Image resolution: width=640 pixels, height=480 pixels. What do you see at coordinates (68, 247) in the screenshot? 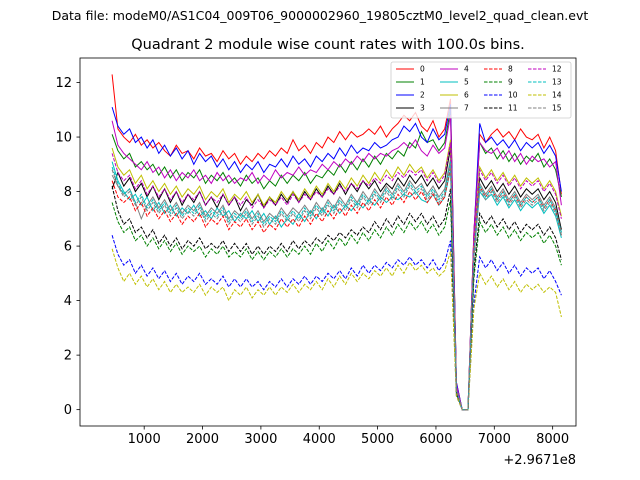
I see `y-tick-label: 6` at bounding box center [68, 247].